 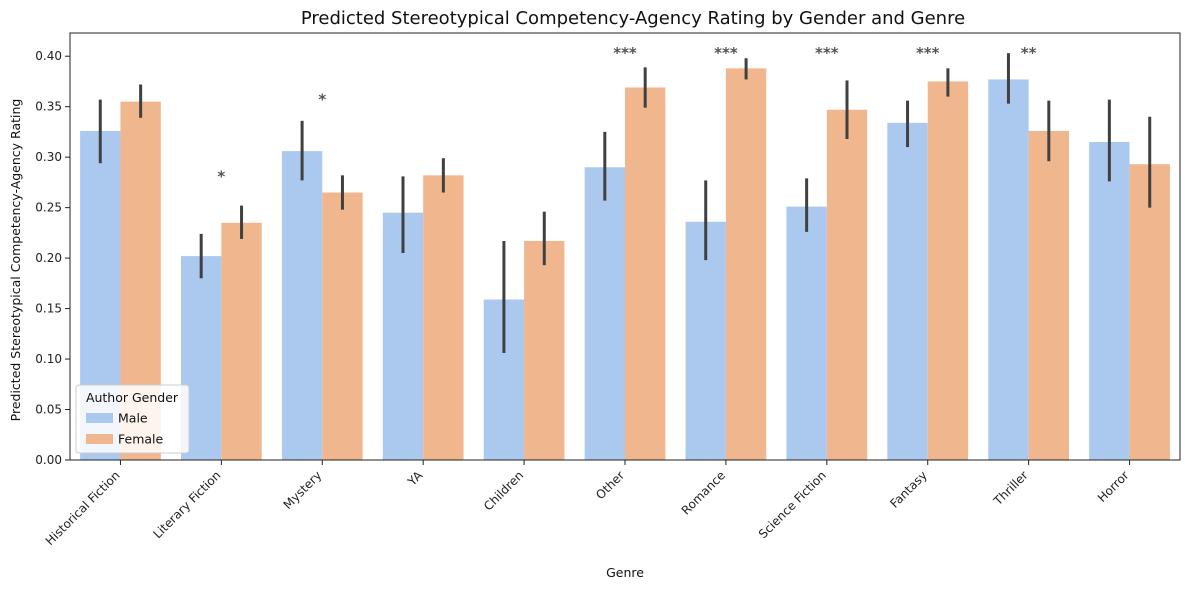 What do you see at coordinates (99, 439) in the screenshot?
I see `legend-swatch-female` at bounding box center [99, 439].